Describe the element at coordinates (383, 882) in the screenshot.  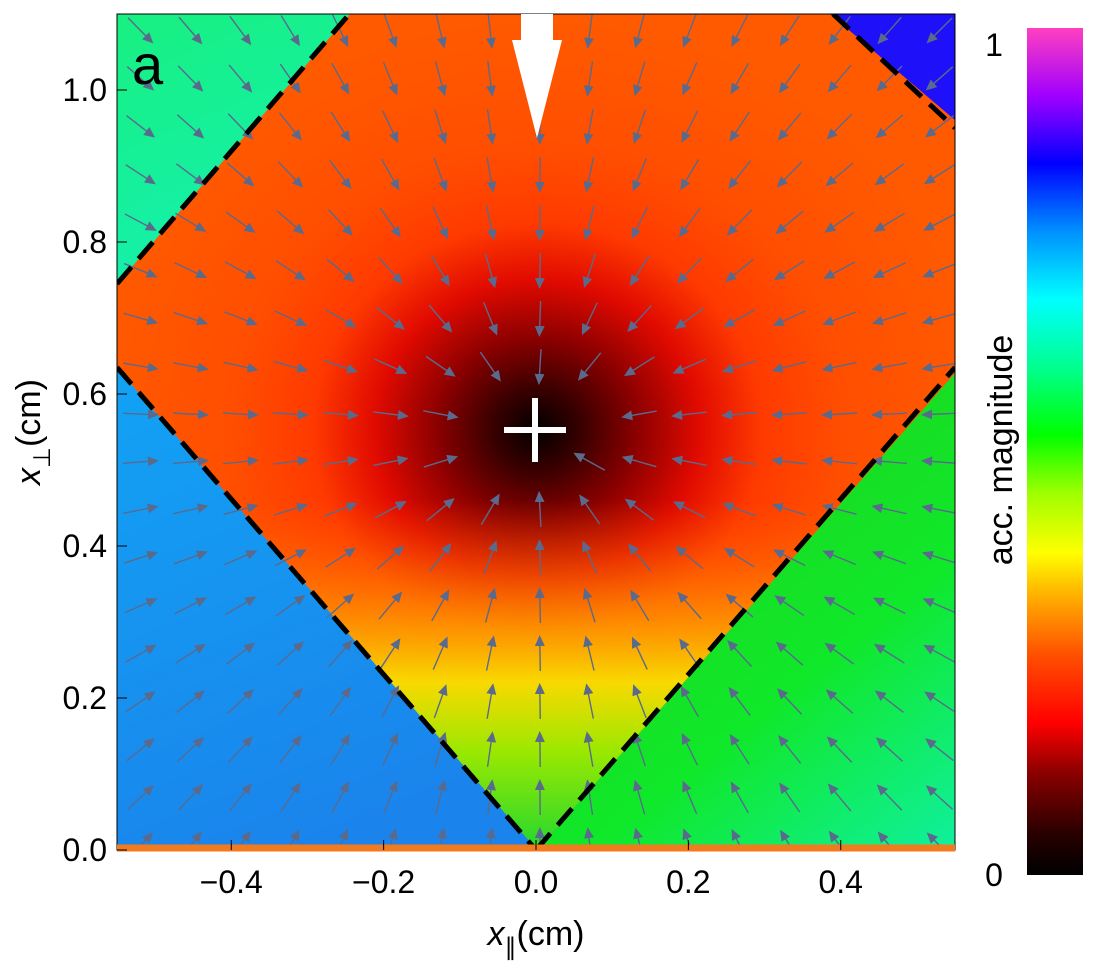
I see `x-tick-label: −0.2` at that location.